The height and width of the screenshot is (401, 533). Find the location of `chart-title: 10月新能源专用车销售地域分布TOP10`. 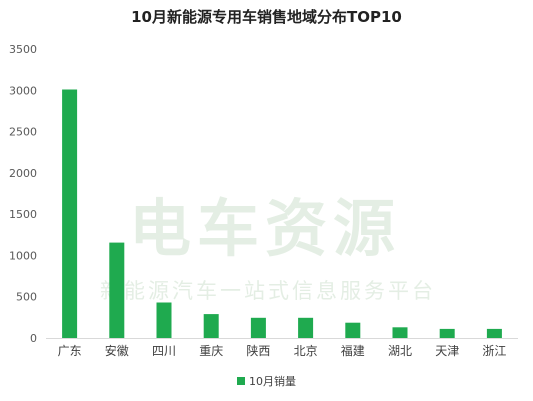

chart-title: 10月新能源专用车销售地域分布TOP10 is located at coordinates (266, 17).